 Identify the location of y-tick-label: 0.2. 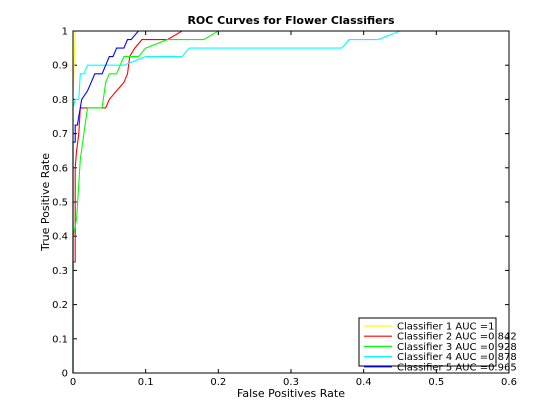
(60, 305).